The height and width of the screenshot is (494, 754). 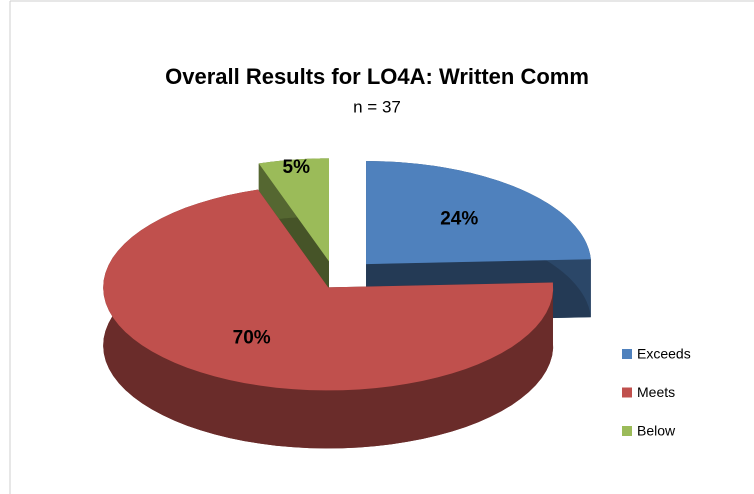 What do you see at coordinates (459, 218) in the screenshot?
I see `value-label: 24%` at bounding box center [459, 218].